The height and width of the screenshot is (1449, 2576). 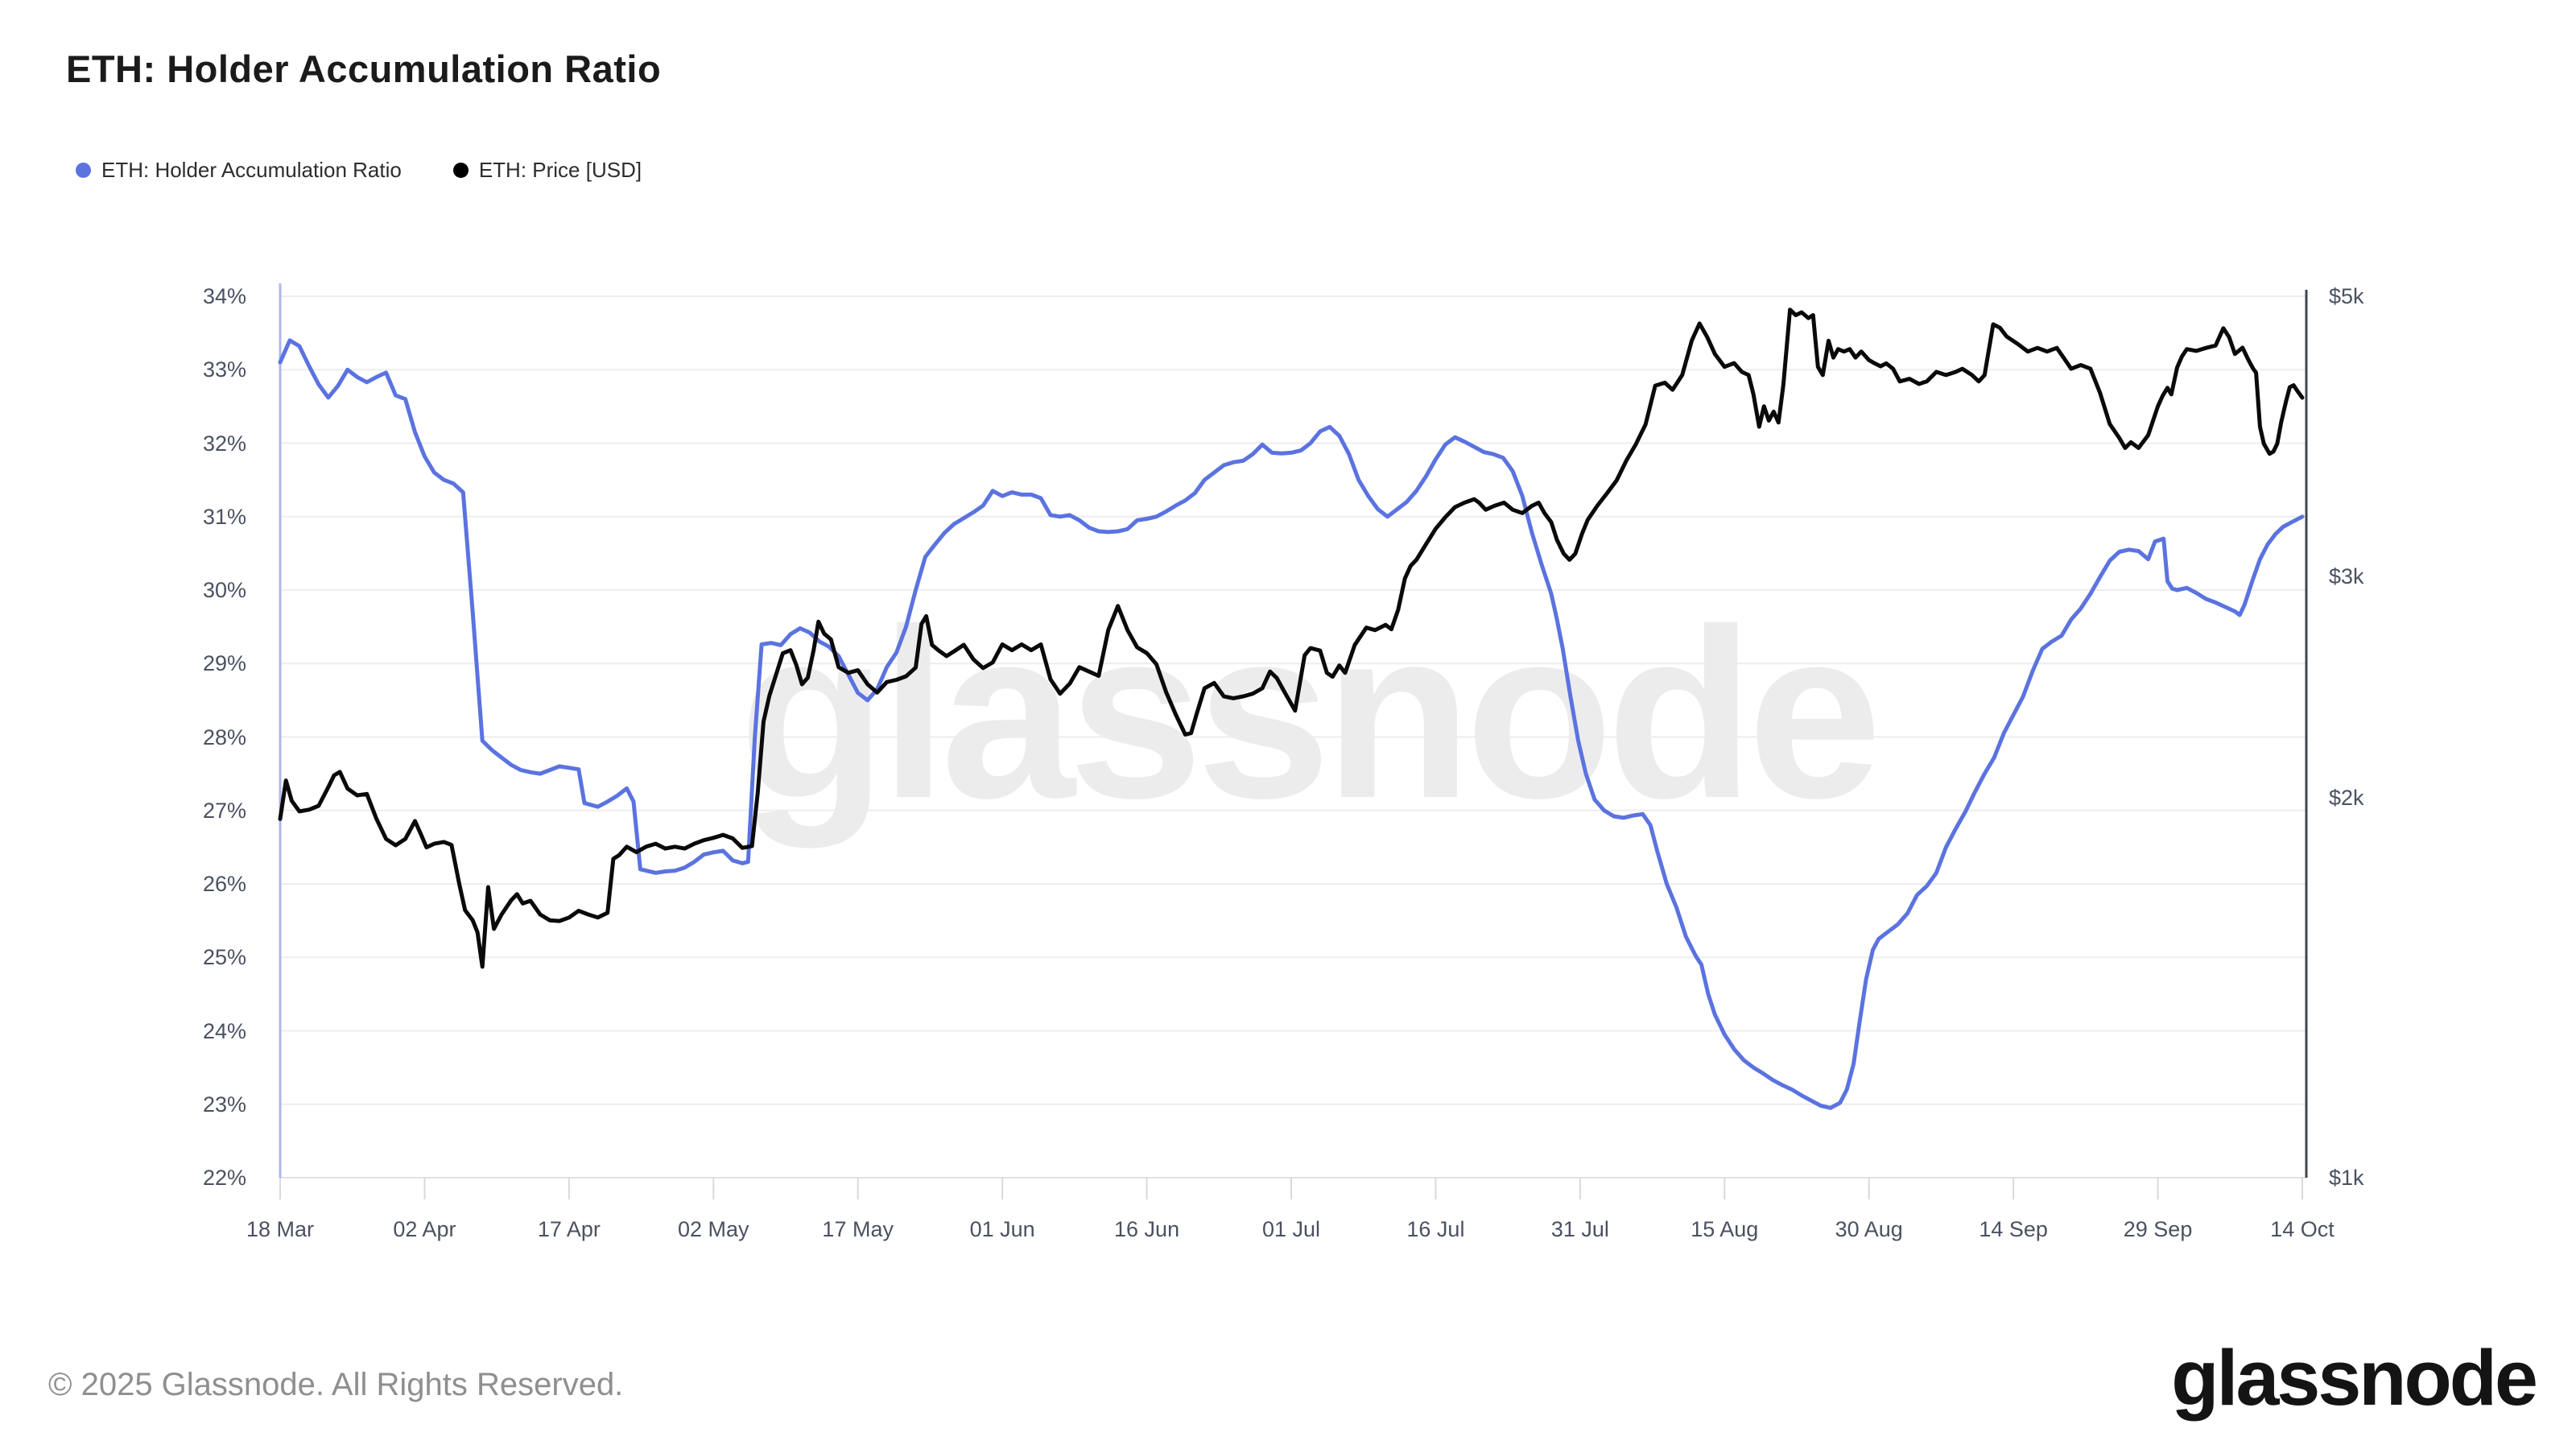 What do you see at coordinates (224, 1178) in the screenshot?
I see `y-axis-label-left: 22%` at bounding box center [224, 1178].